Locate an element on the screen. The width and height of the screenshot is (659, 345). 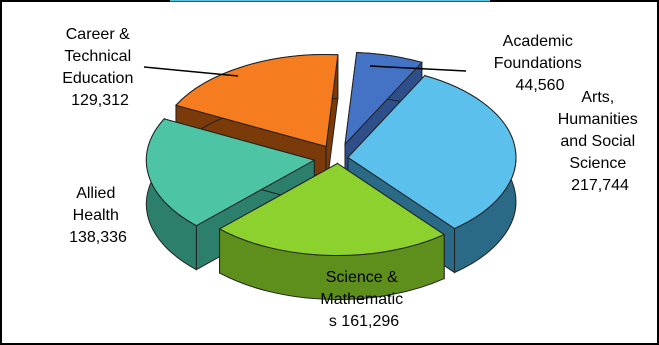
data-label-academic-foundations: Academic Foundations 44,560 is located at coordinates (540, 63).